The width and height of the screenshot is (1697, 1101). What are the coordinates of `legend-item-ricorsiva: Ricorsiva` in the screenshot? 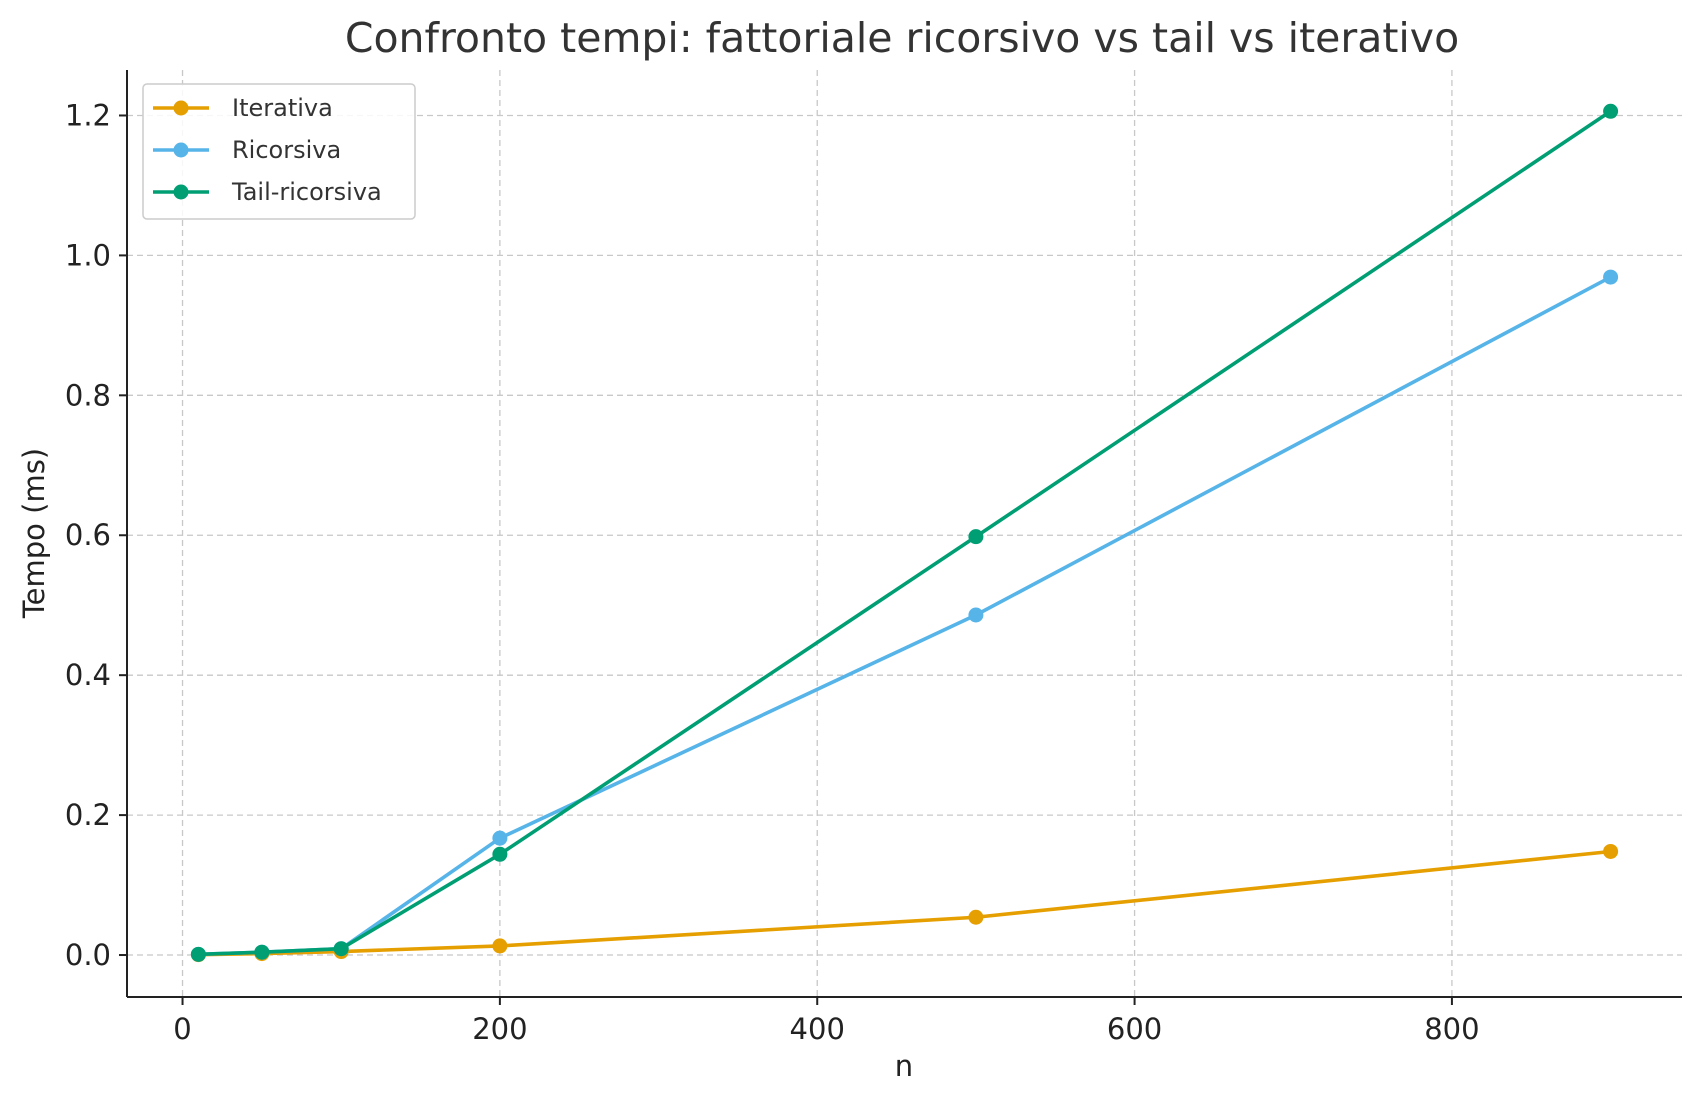 It's located at (247, 150).